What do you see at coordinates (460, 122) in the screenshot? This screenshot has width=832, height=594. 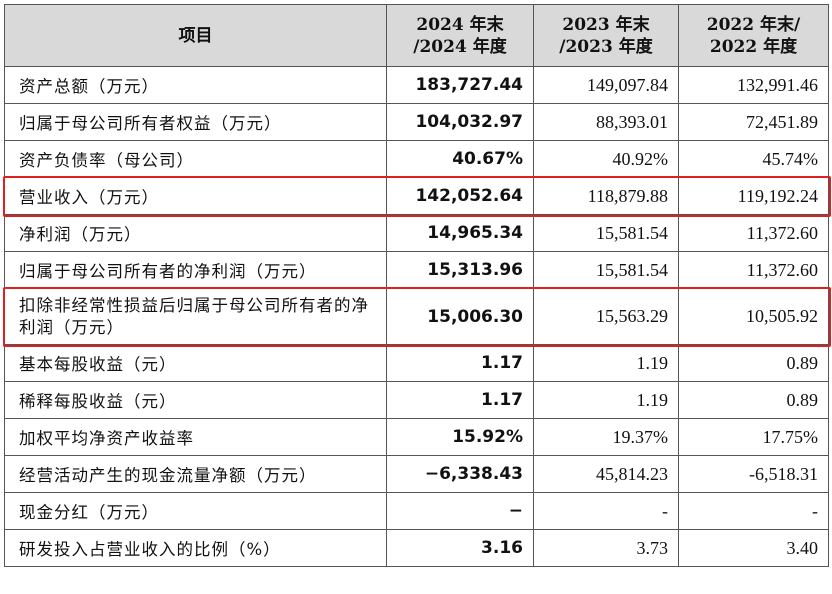 I see `value-2024: 104,032.97` at bounding box center [460, 122].